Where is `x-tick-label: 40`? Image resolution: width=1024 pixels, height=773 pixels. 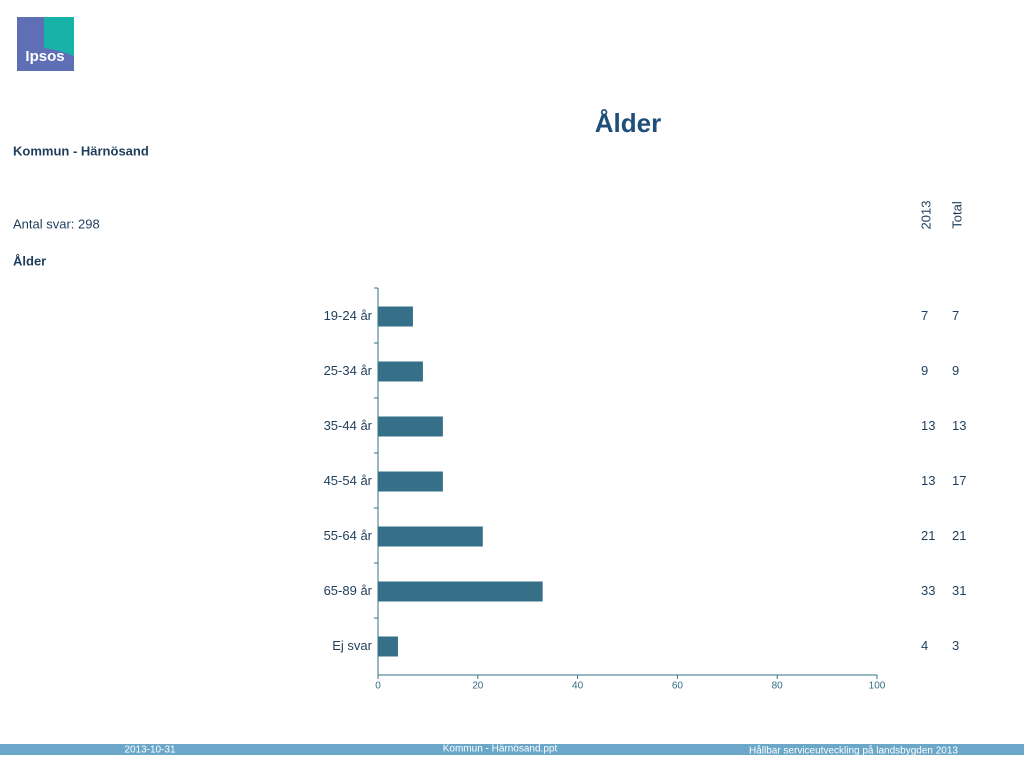 x-tick-label: 40 is located at coordinates (578, 686).